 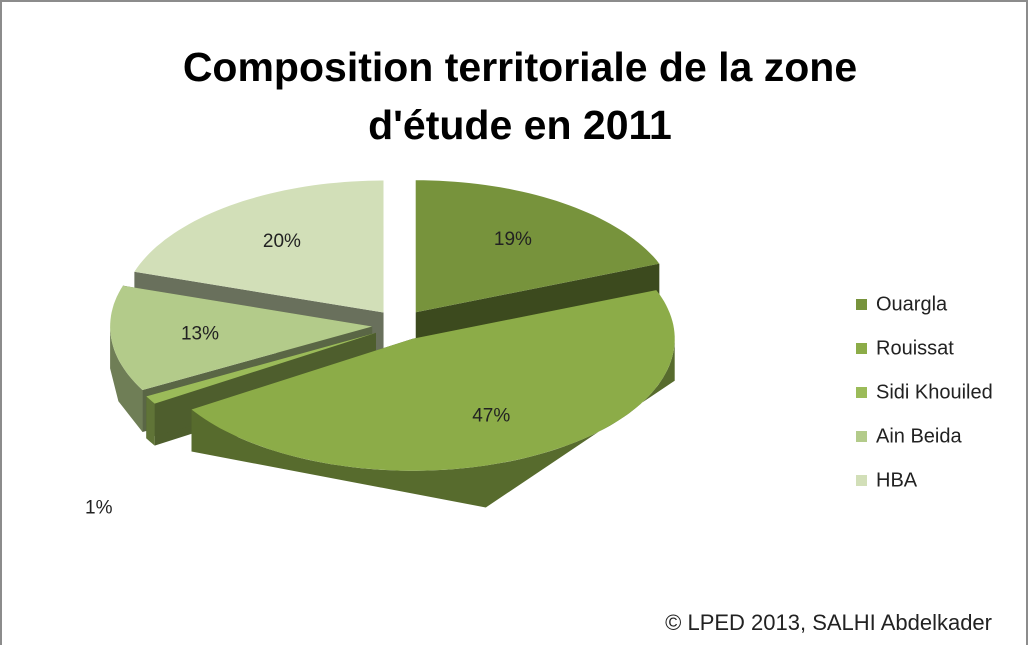 What do you see at coordinates (282, 241) in the screenshot?
I see `data-label: 20%` at bounding box center [282, 241].